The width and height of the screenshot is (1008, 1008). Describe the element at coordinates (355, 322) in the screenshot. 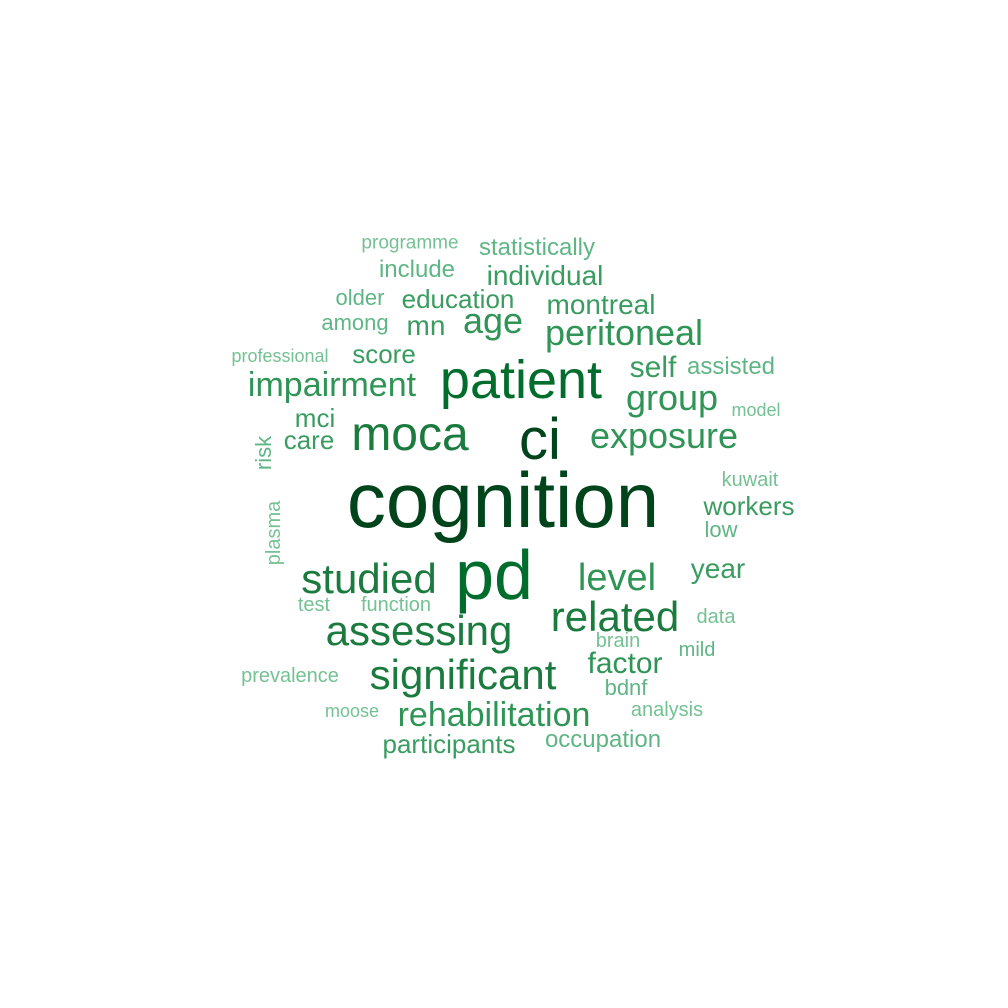

I see `word-among: among` at that location.